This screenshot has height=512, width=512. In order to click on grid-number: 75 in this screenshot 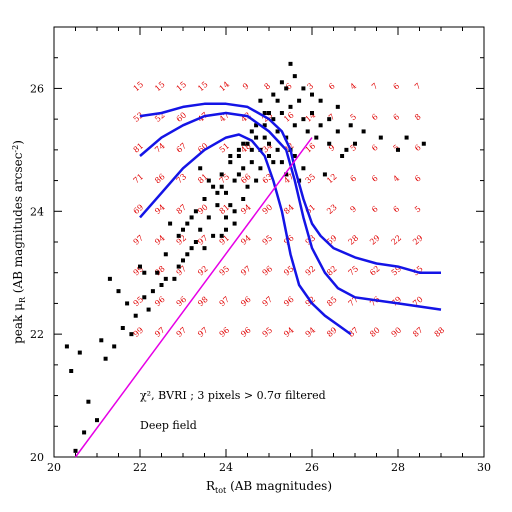, I will do `click(225, 178)`.